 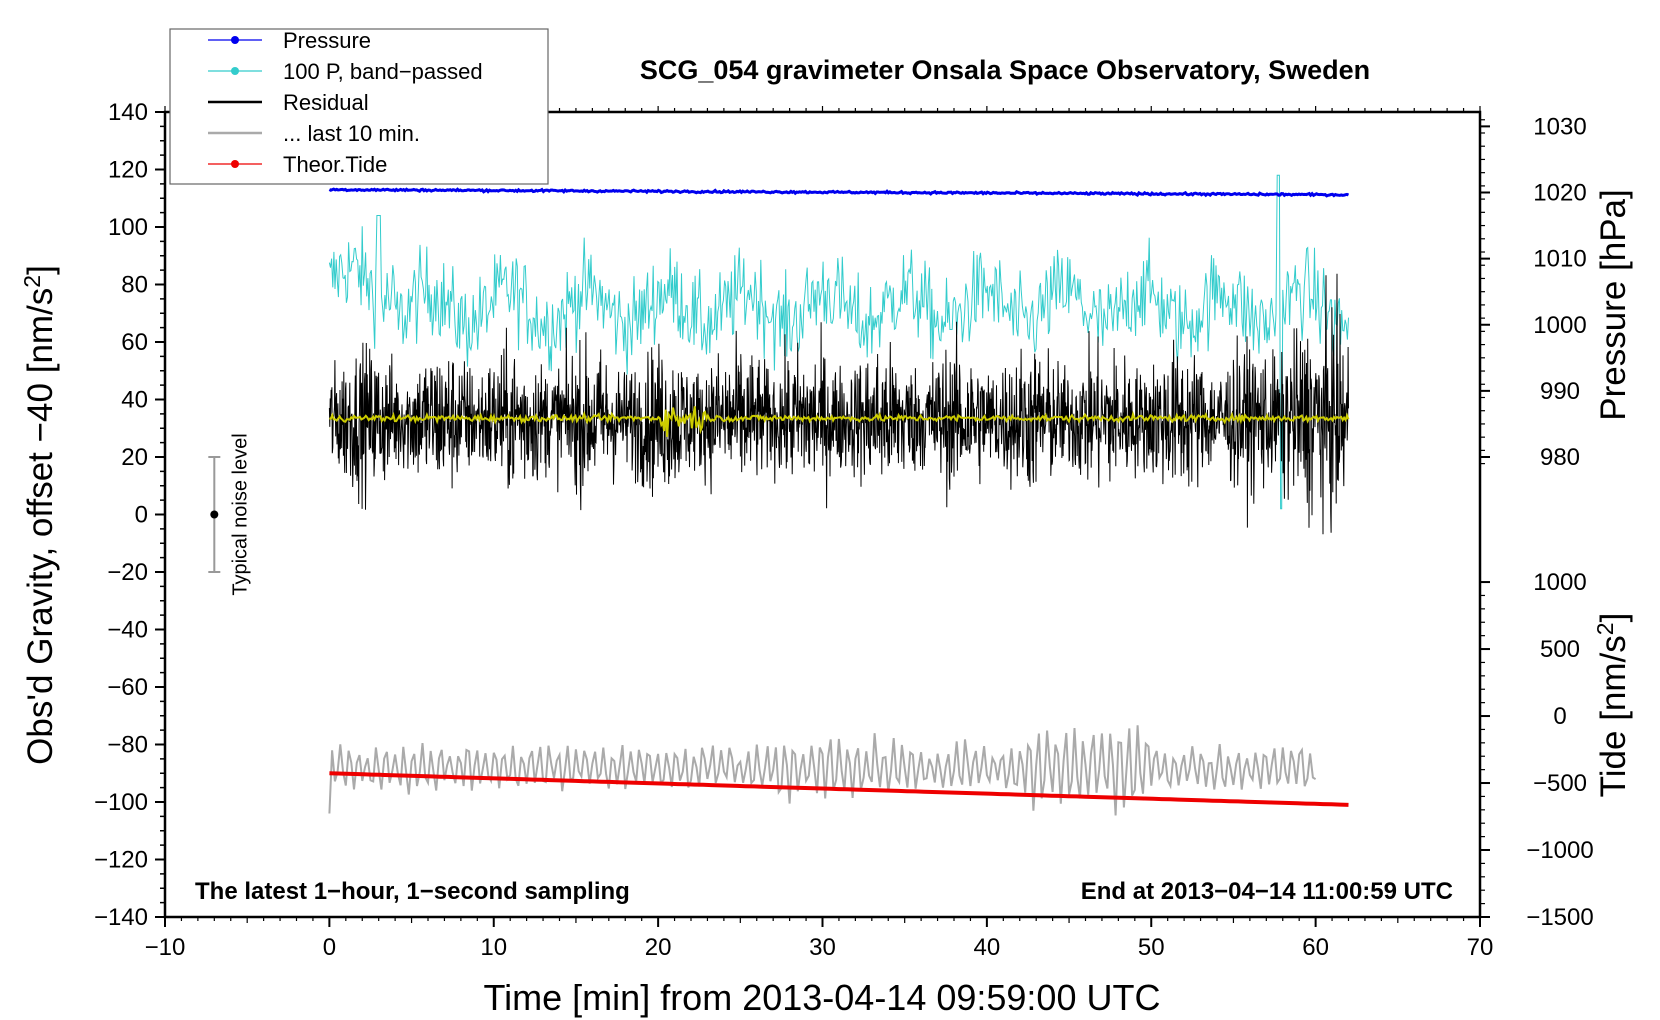 I want to click on pressure-tick-label: 1020, so click(x=1559, y=193).